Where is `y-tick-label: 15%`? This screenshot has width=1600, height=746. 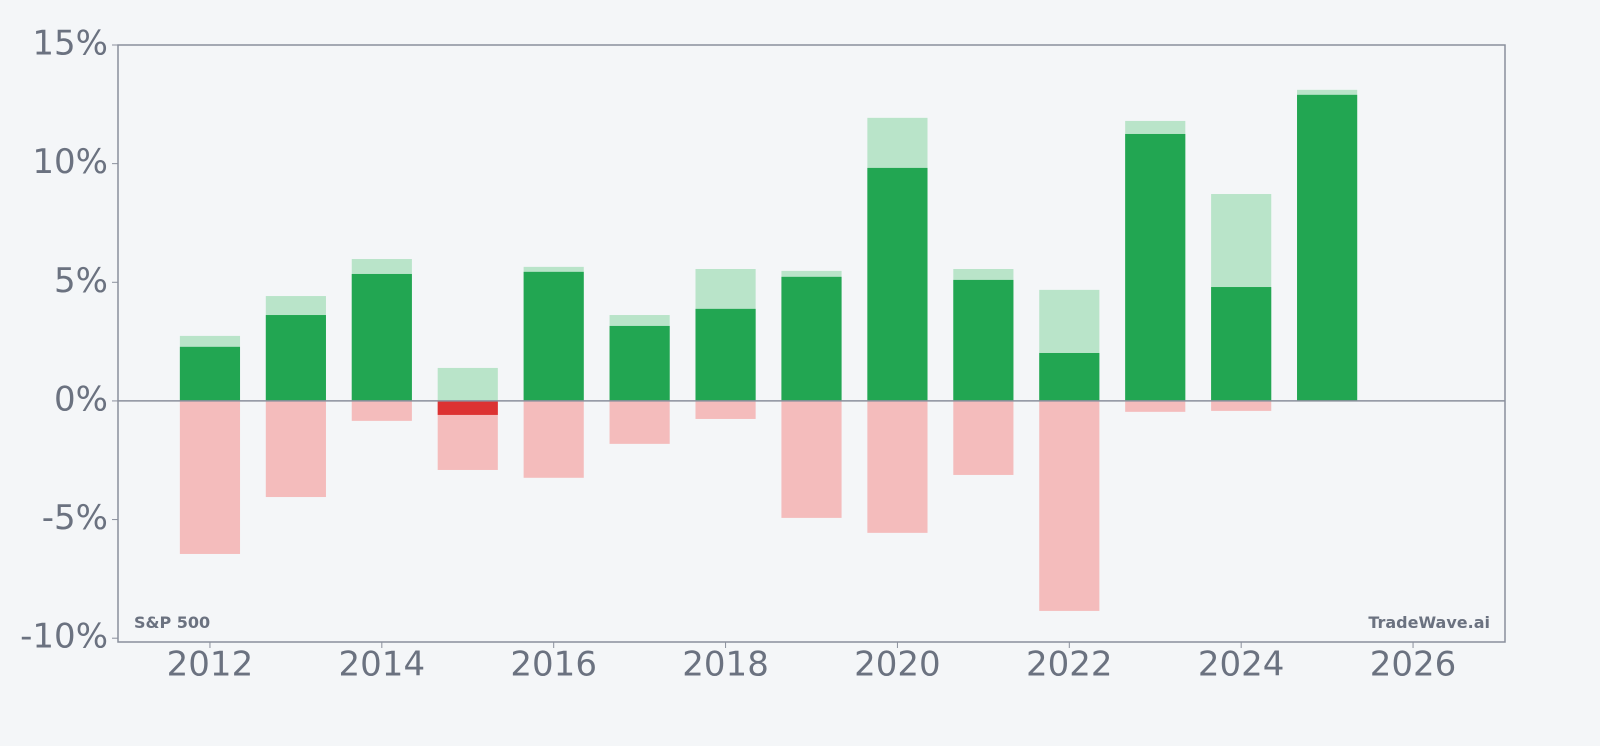
y-tick-label: 15% is located at coordinates (70, 44).